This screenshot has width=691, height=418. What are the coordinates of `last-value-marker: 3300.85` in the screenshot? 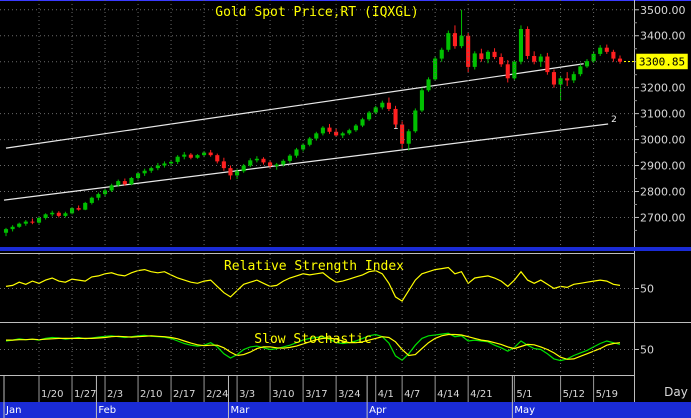 It's located at (662, 61).